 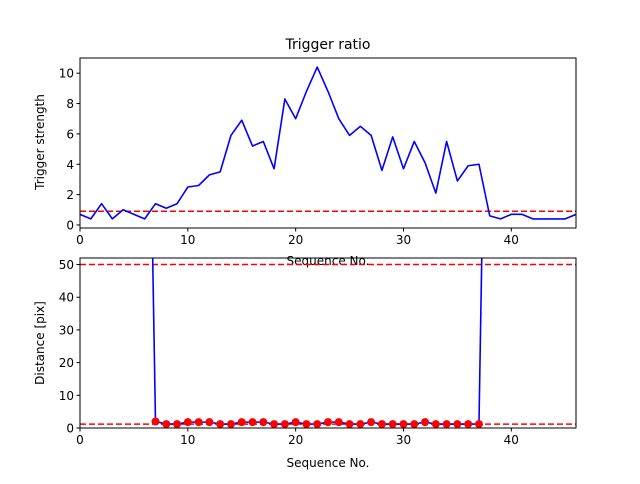 I want to click on y-tick-label: 8, so click(x=70, y=104).